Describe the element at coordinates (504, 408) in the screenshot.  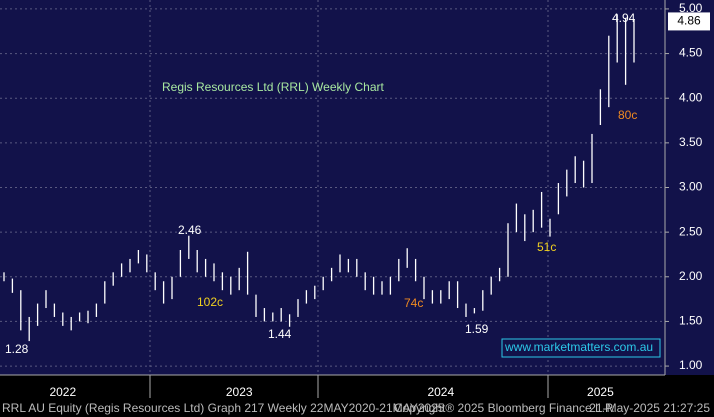
I see `footer-middle: Copyright® 2025 Bloomberg Finance L.P.` at that location.